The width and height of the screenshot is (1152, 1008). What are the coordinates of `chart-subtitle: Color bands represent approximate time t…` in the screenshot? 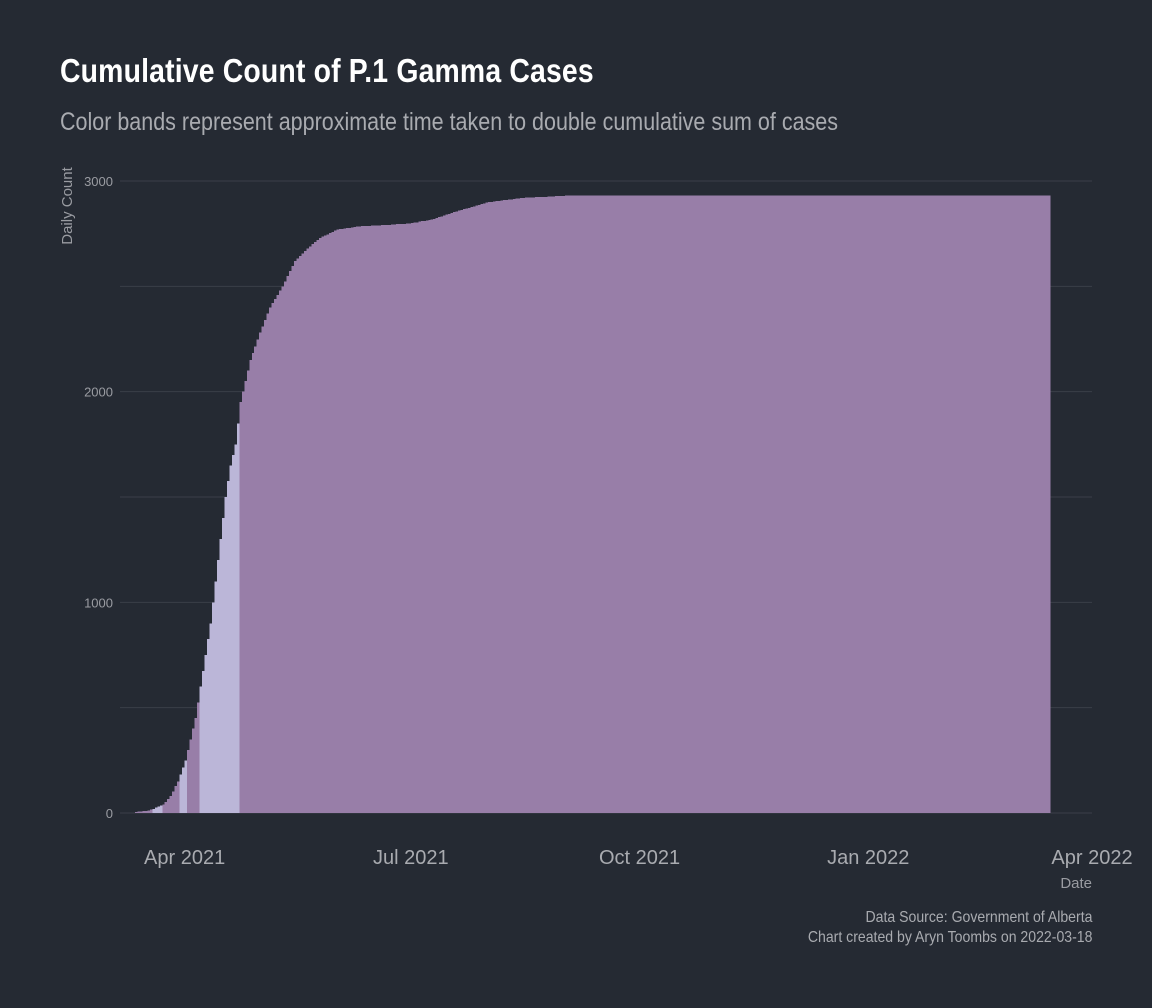 It's located at (449, 122).